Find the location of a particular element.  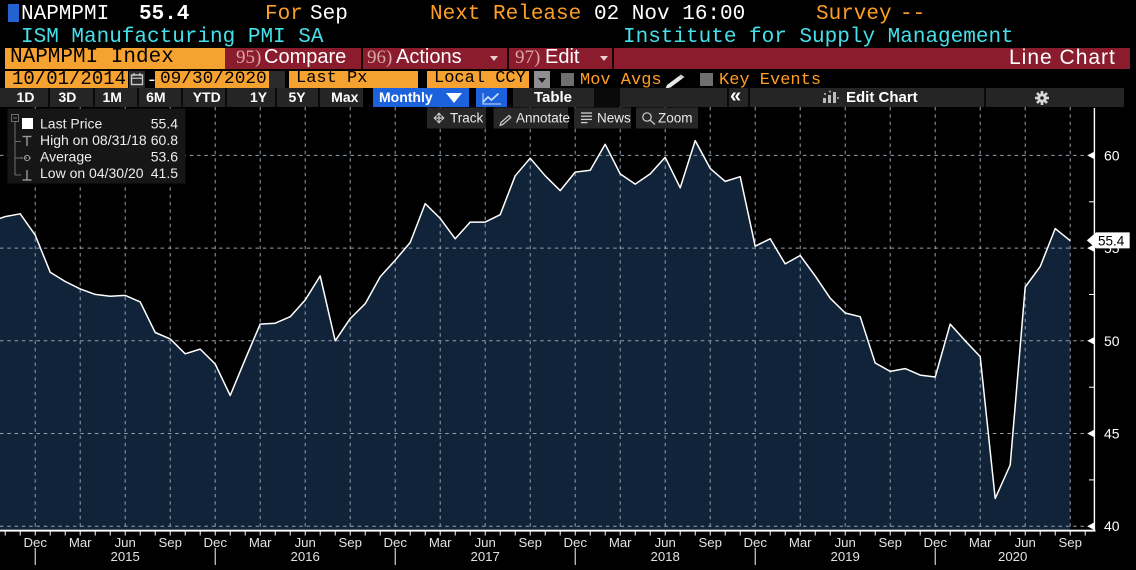

svg-text: 2015 is located at coordinates (125, 556).